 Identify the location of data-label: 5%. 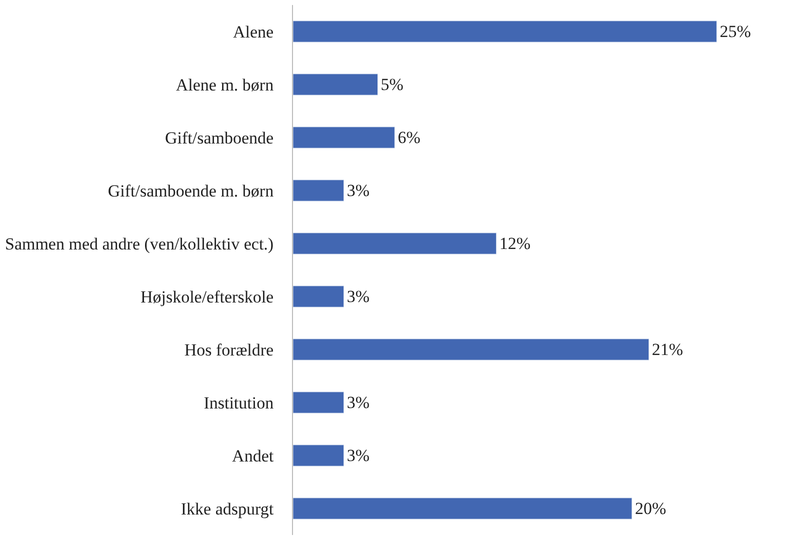
(392, 84).